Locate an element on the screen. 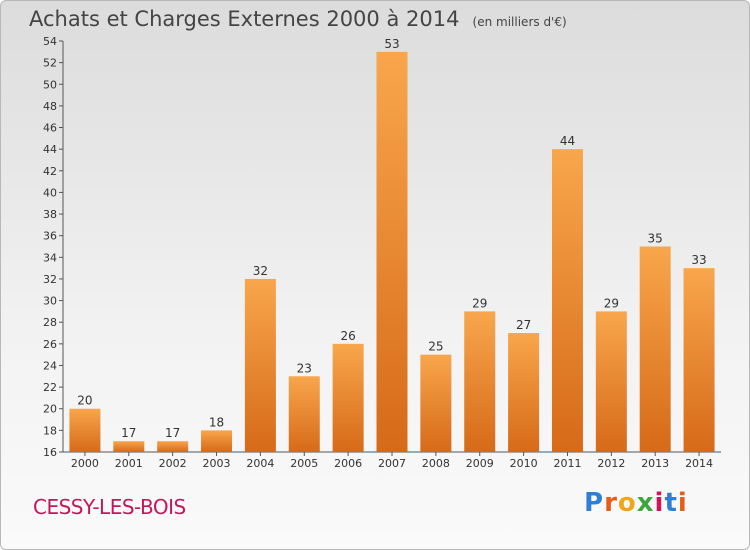 This screenshot has height=550, width=750. data-label: 25 is located at coordinates (435, 347).